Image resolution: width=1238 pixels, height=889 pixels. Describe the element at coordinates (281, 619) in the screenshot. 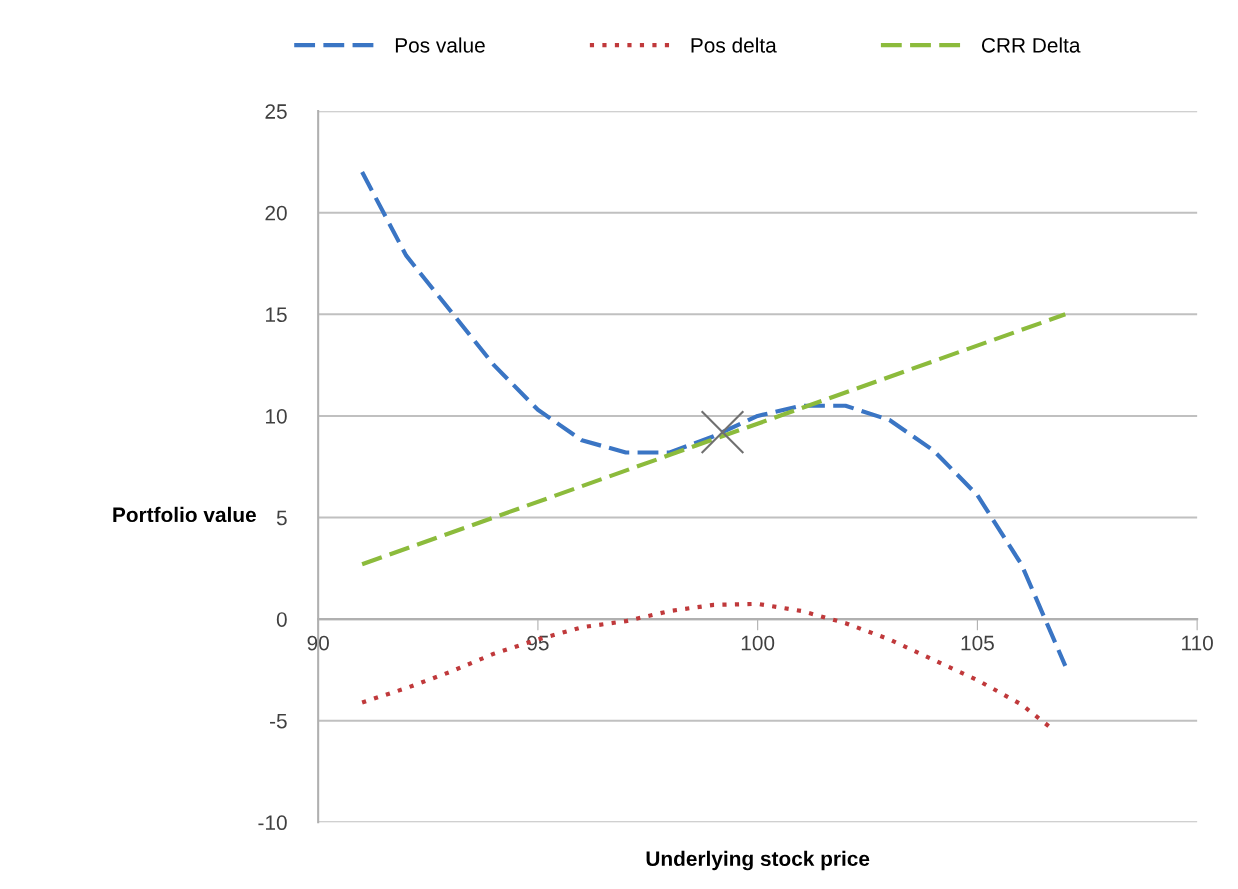

I see `y-tick-label: 0` at that location.